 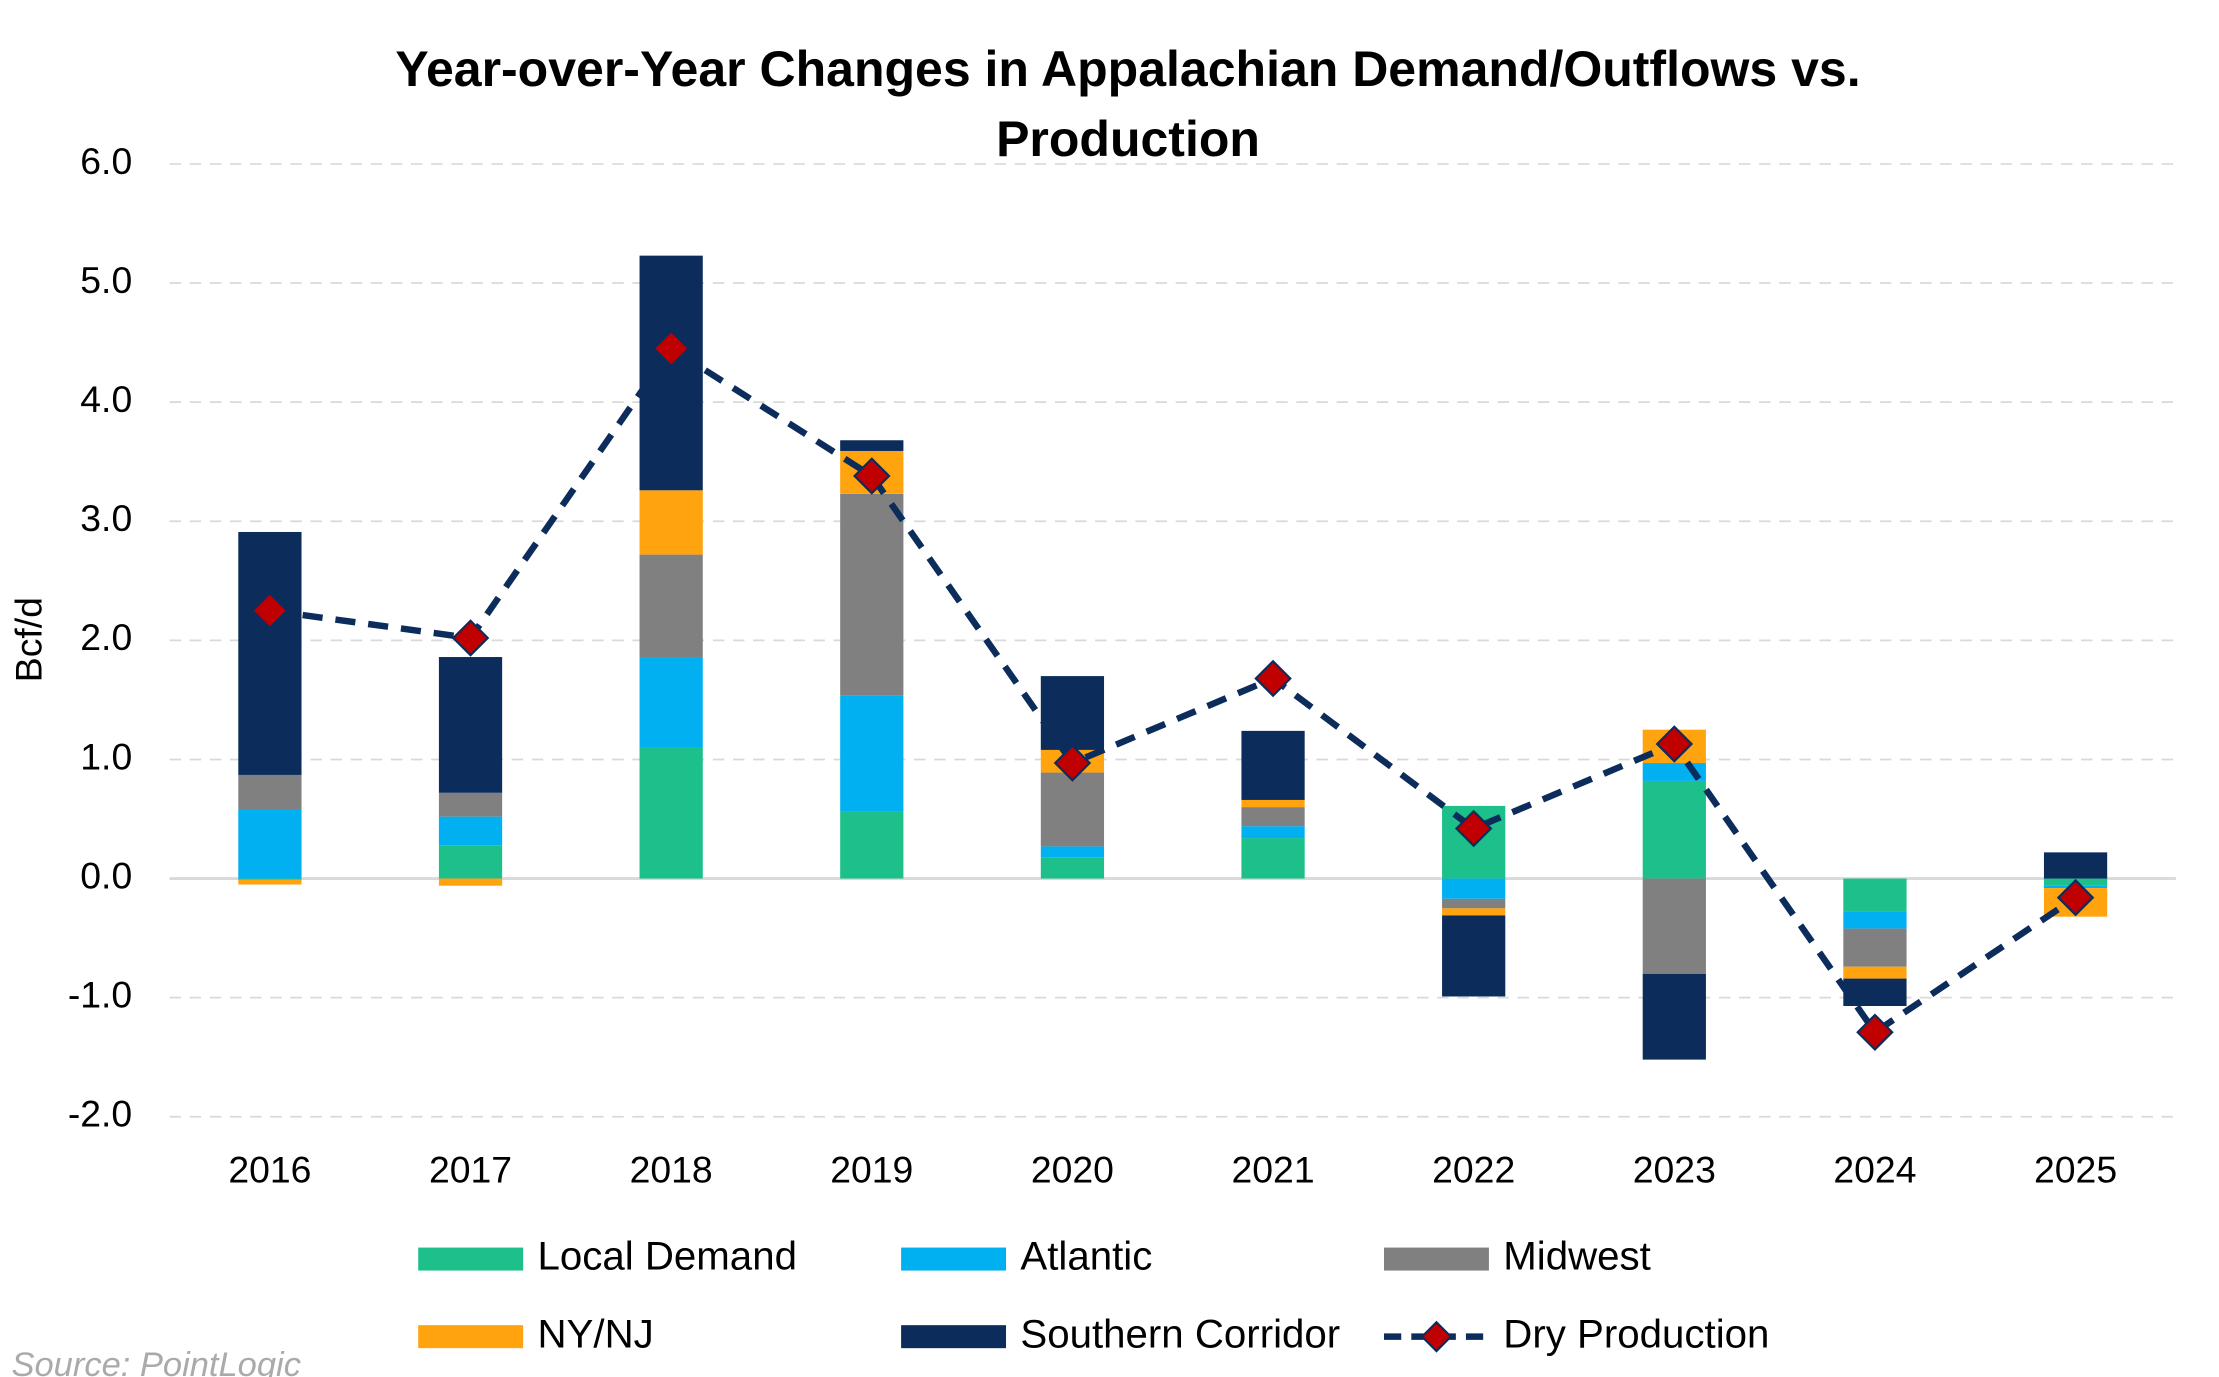 I want to click on legend-label: Atlantic, so click(x=1086, y=1256).